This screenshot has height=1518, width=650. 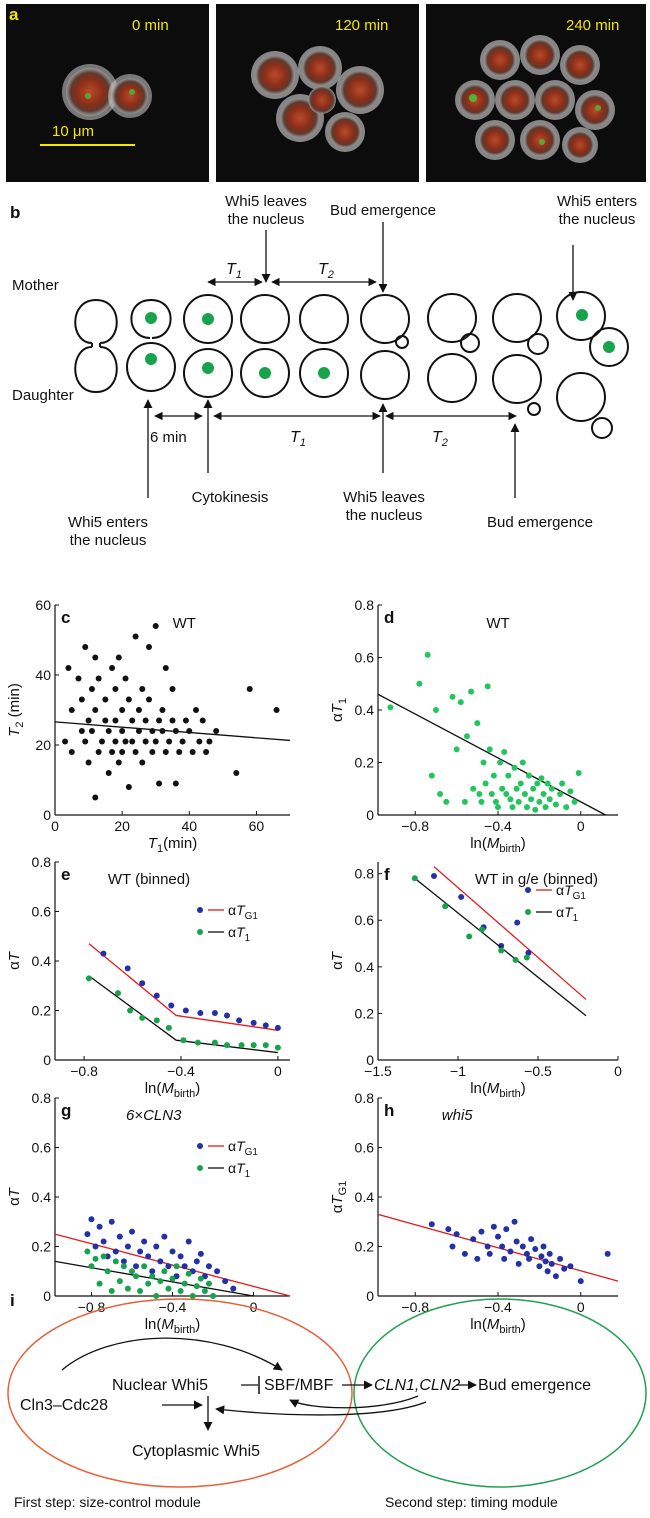 What do you see at coordinates (351, 365) in the screenshot?
I see `cell-cycle-cells` at bounding box center [351, 365].